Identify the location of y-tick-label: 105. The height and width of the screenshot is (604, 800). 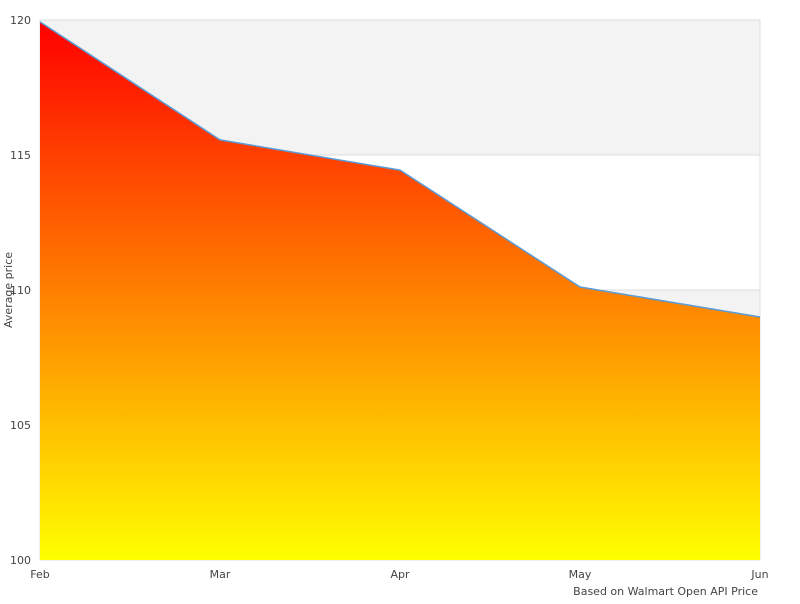
(20, 425).